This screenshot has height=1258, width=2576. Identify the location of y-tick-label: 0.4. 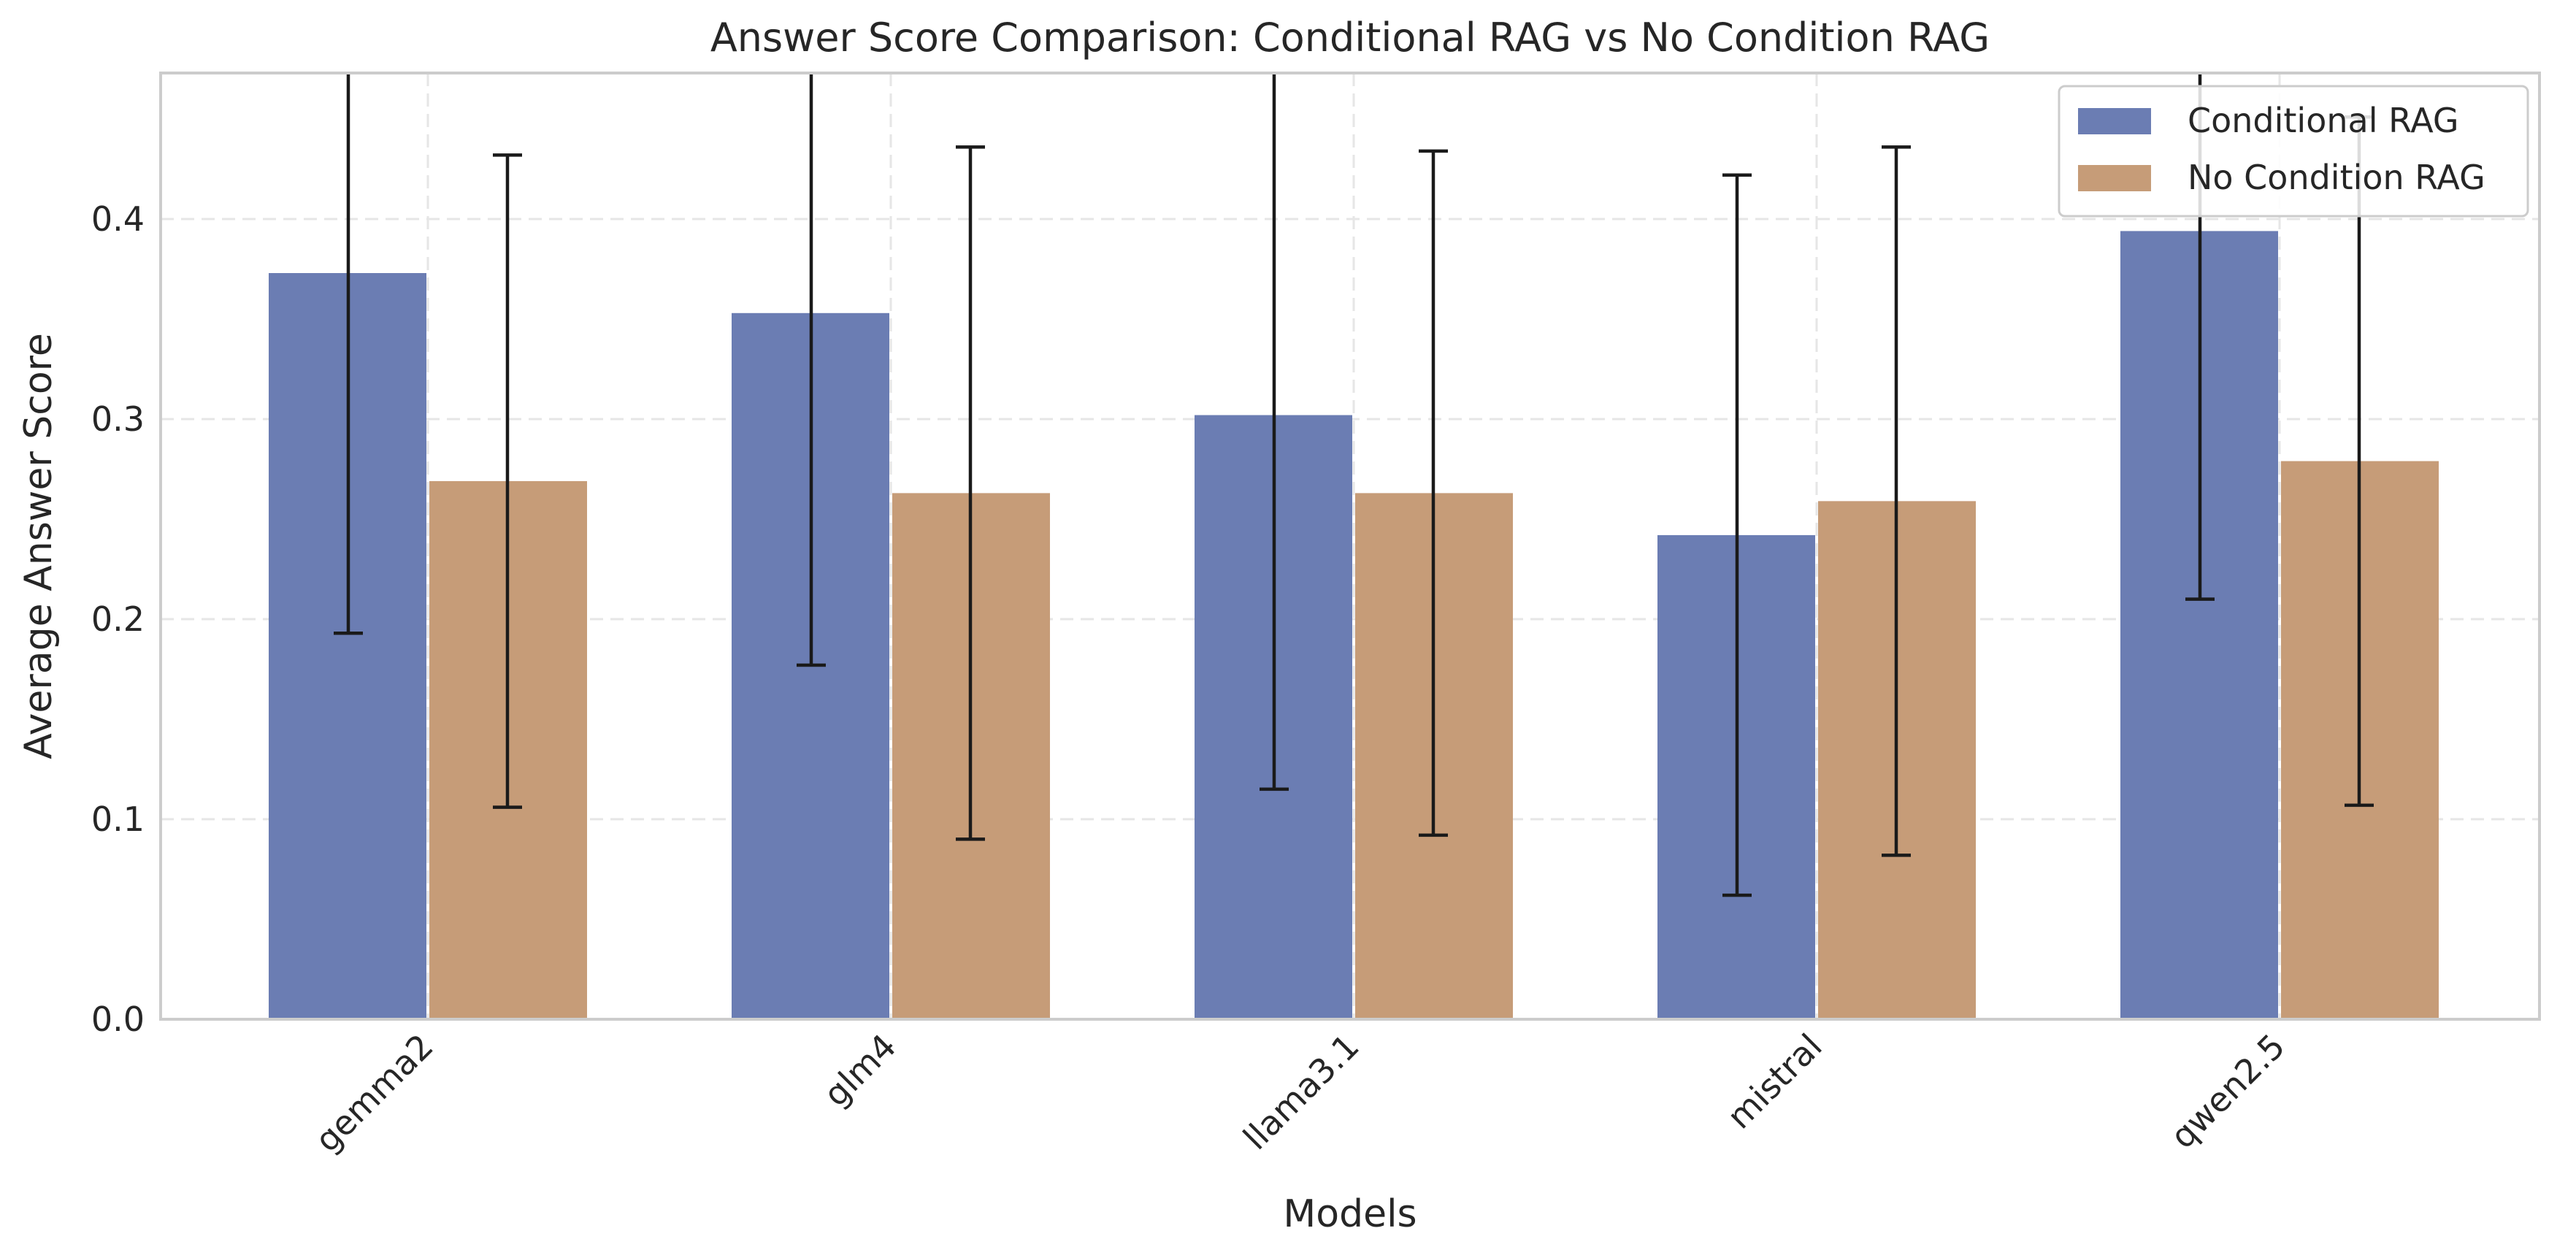
(118, 219).